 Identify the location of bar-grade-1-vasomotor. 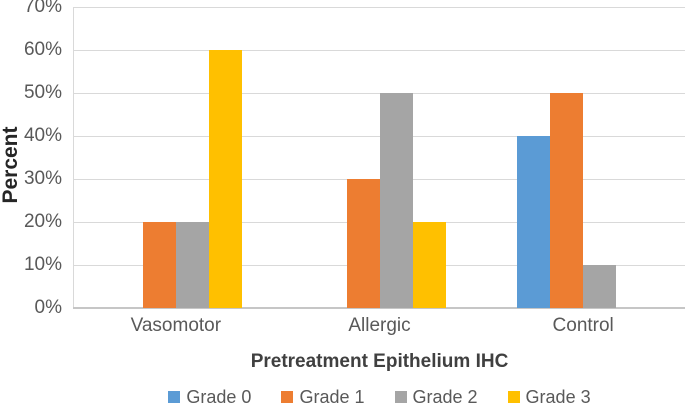
(159, 265).